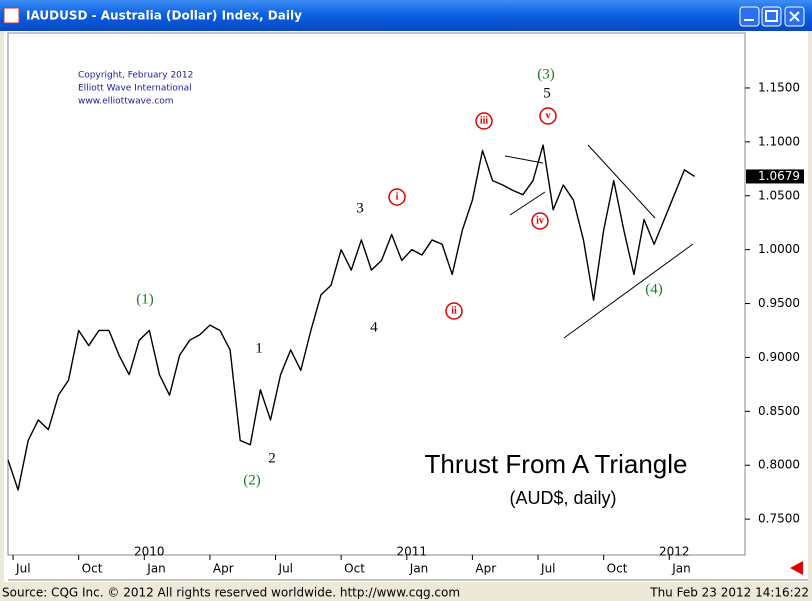 The height and width of the screenshot is (601, 812). What do you see at coordinates (779, 465) in the screenshot?
I see `y-tick-label: 0.8000` at bounding box center [779, 465].